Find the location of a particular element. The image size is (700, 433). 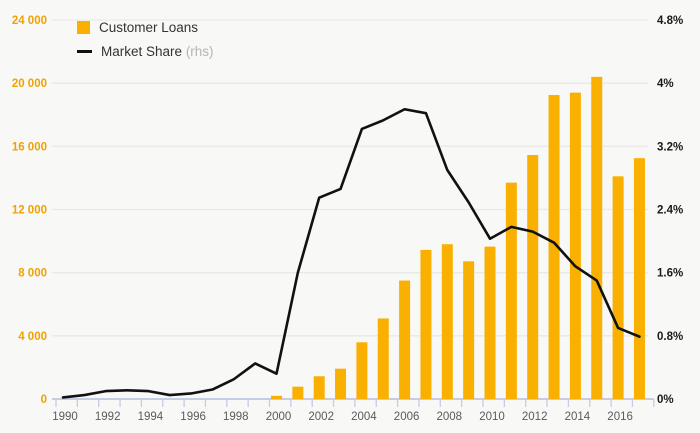

x-axis-label-2016: 2016 is located at coordinates (620, 417).